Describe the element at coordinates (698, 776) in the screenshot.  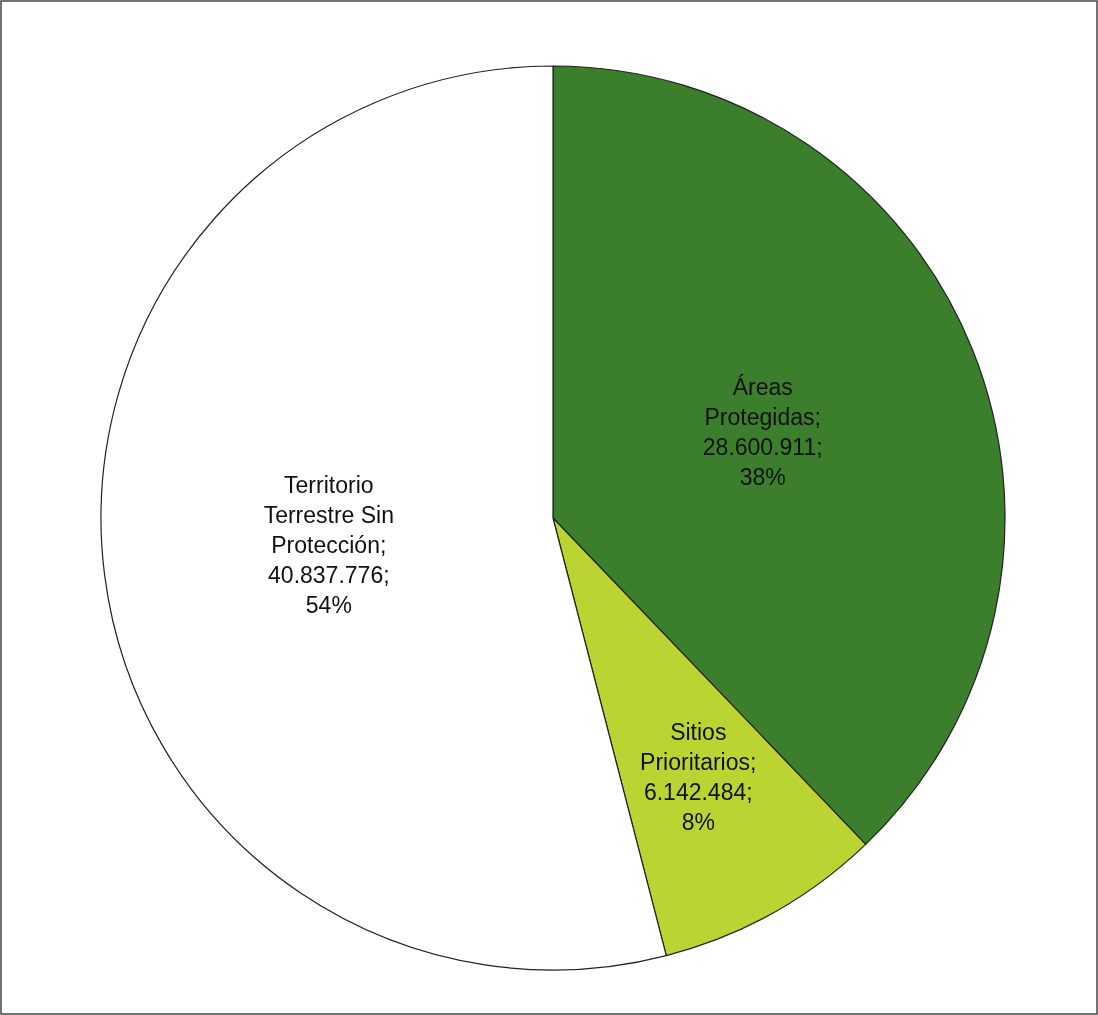
I see `slice-label: Sitios Prioritarios; 6.142.484; 8%` at that location.